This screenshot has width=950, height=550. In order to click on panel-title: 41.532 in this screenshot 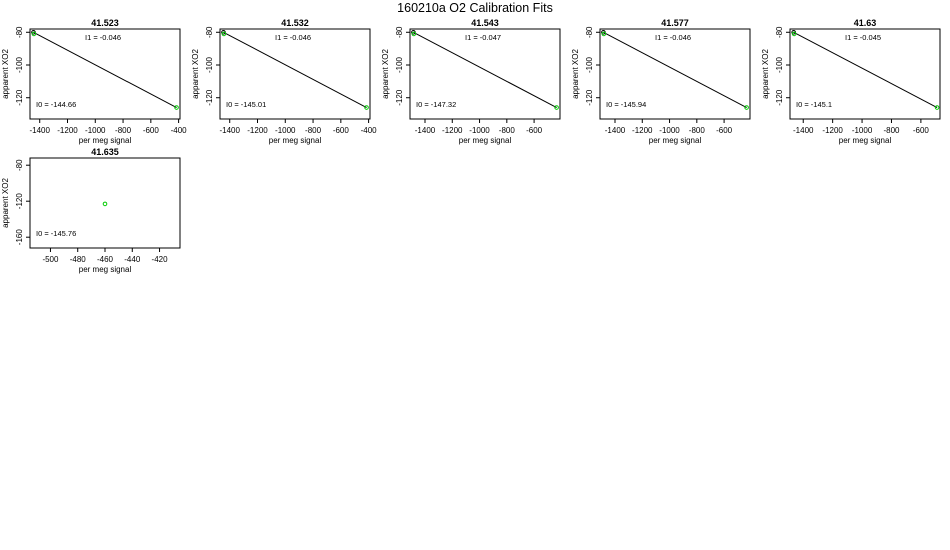, I will do `click(295, 23)`.